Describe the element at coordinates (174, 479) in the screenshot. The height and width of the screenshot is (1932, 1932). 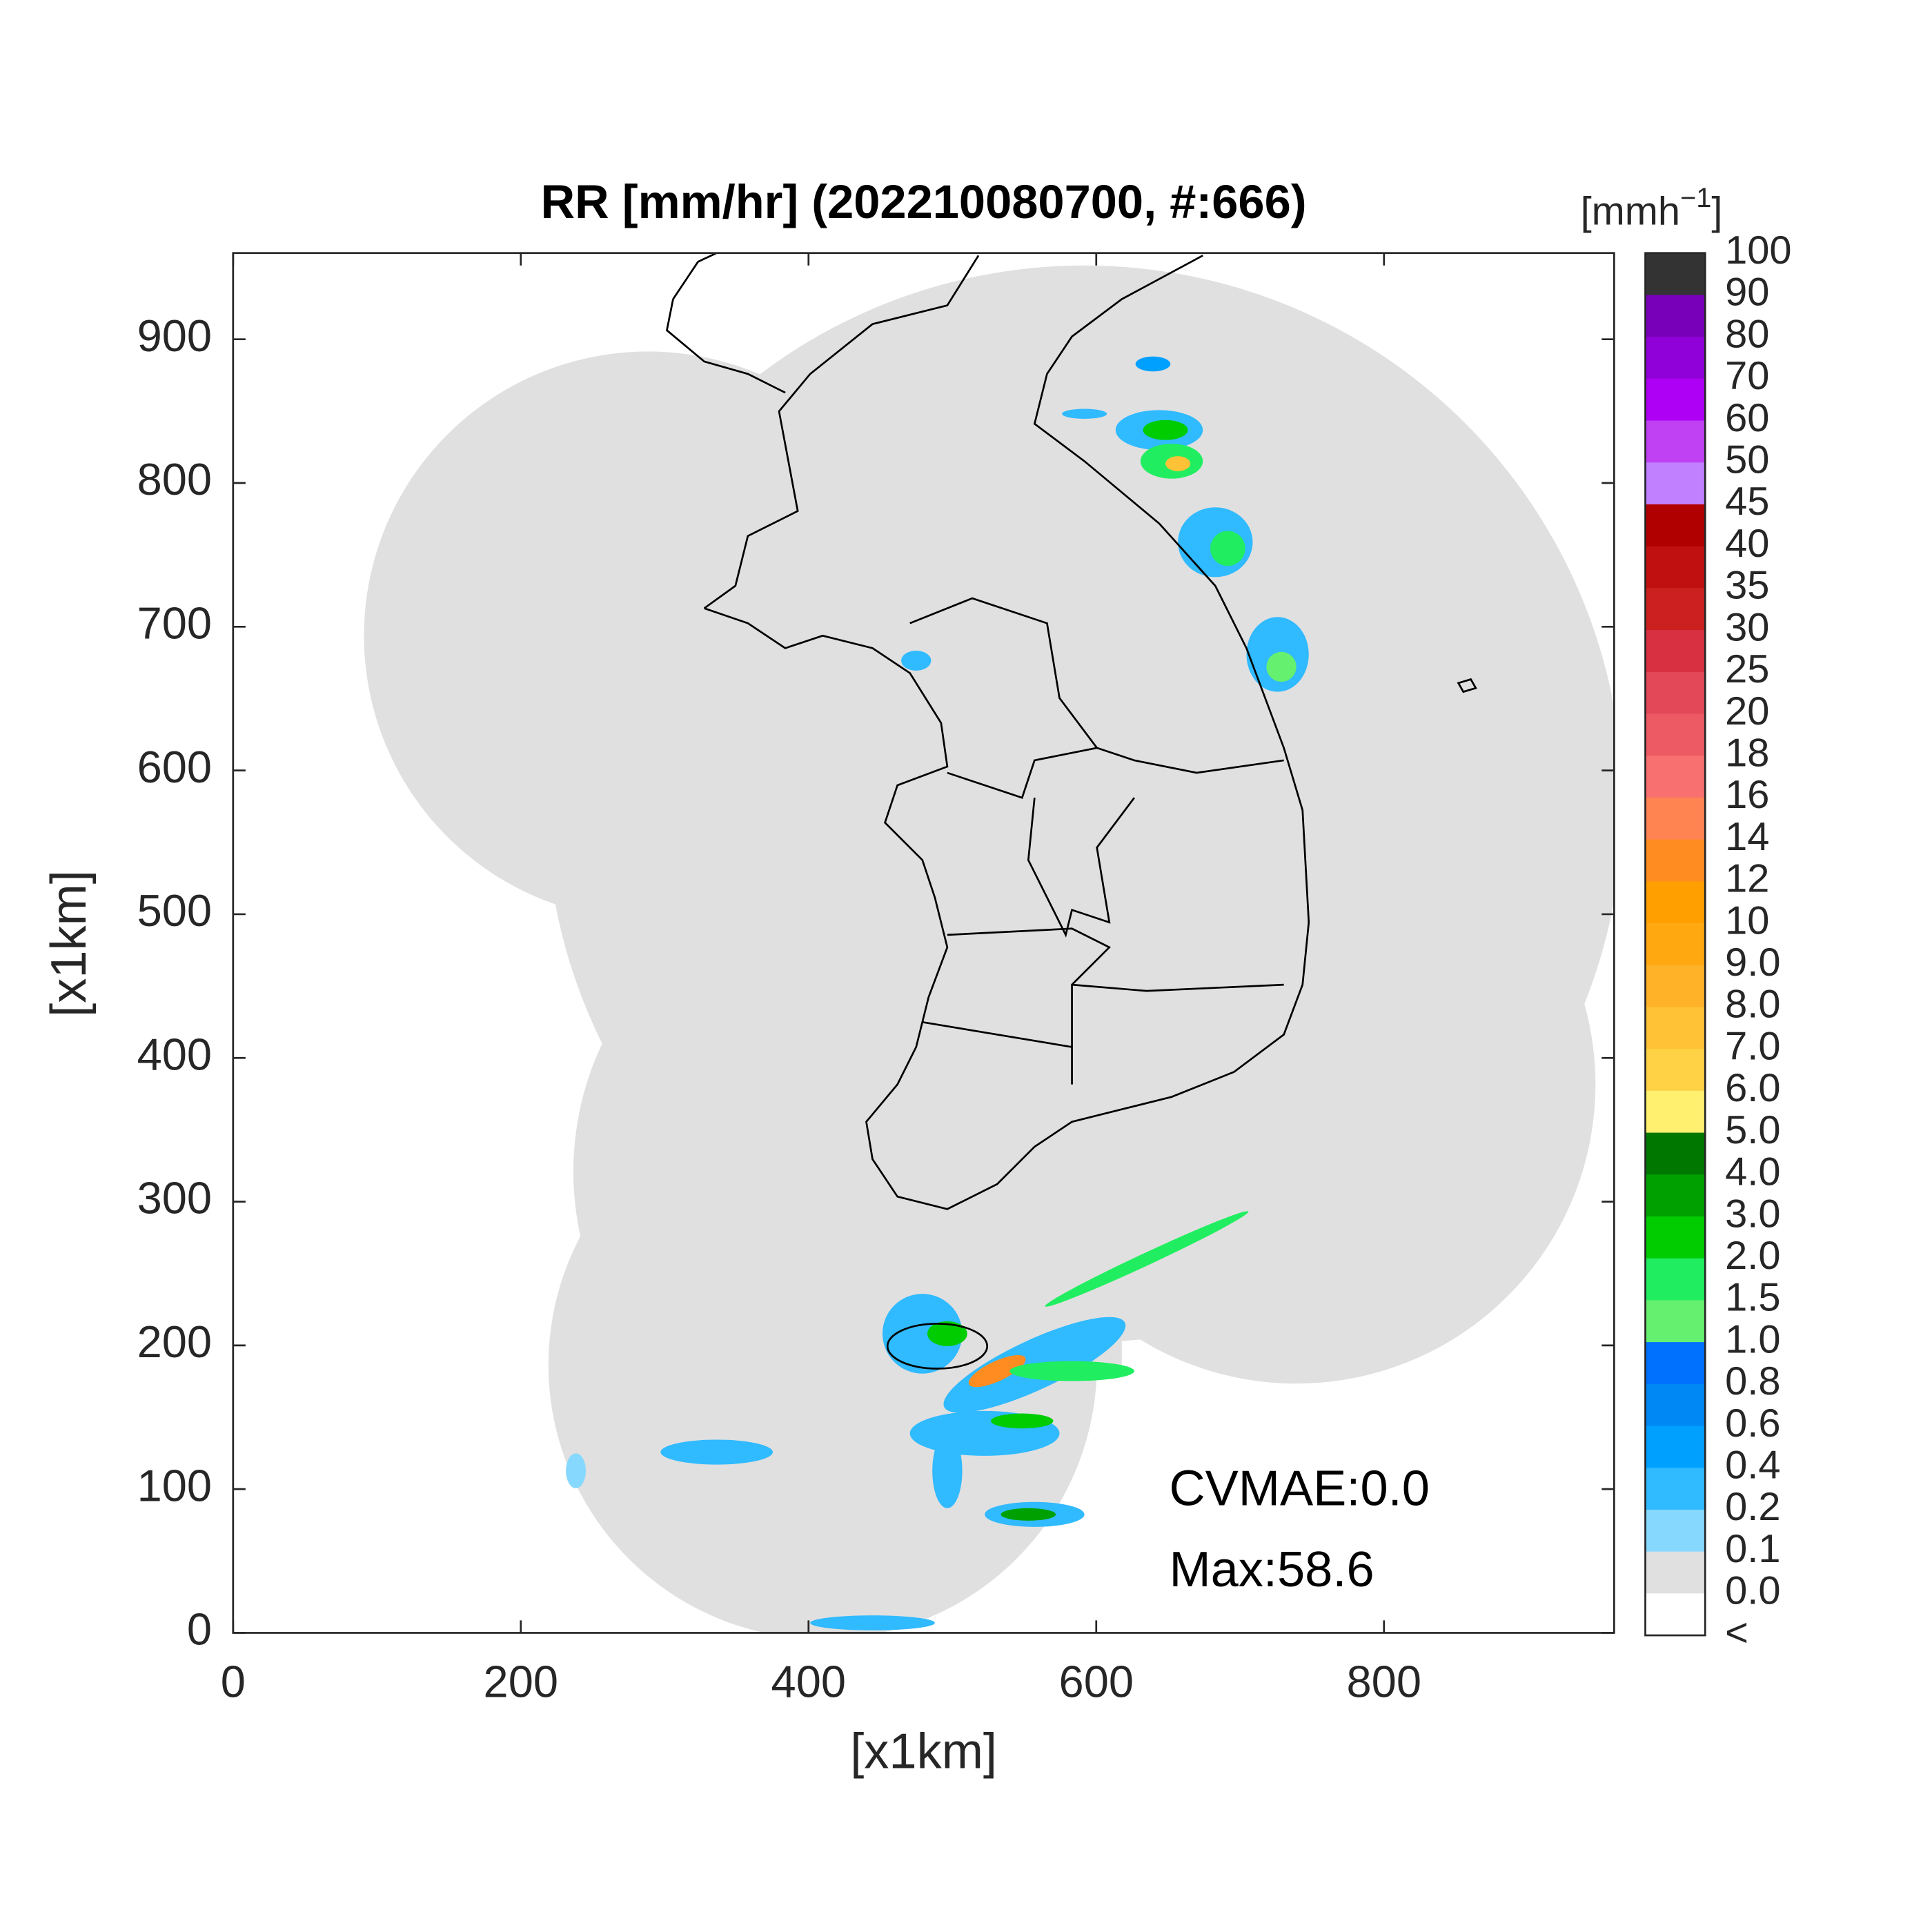
I see `y-tick-label: 800` at that location.